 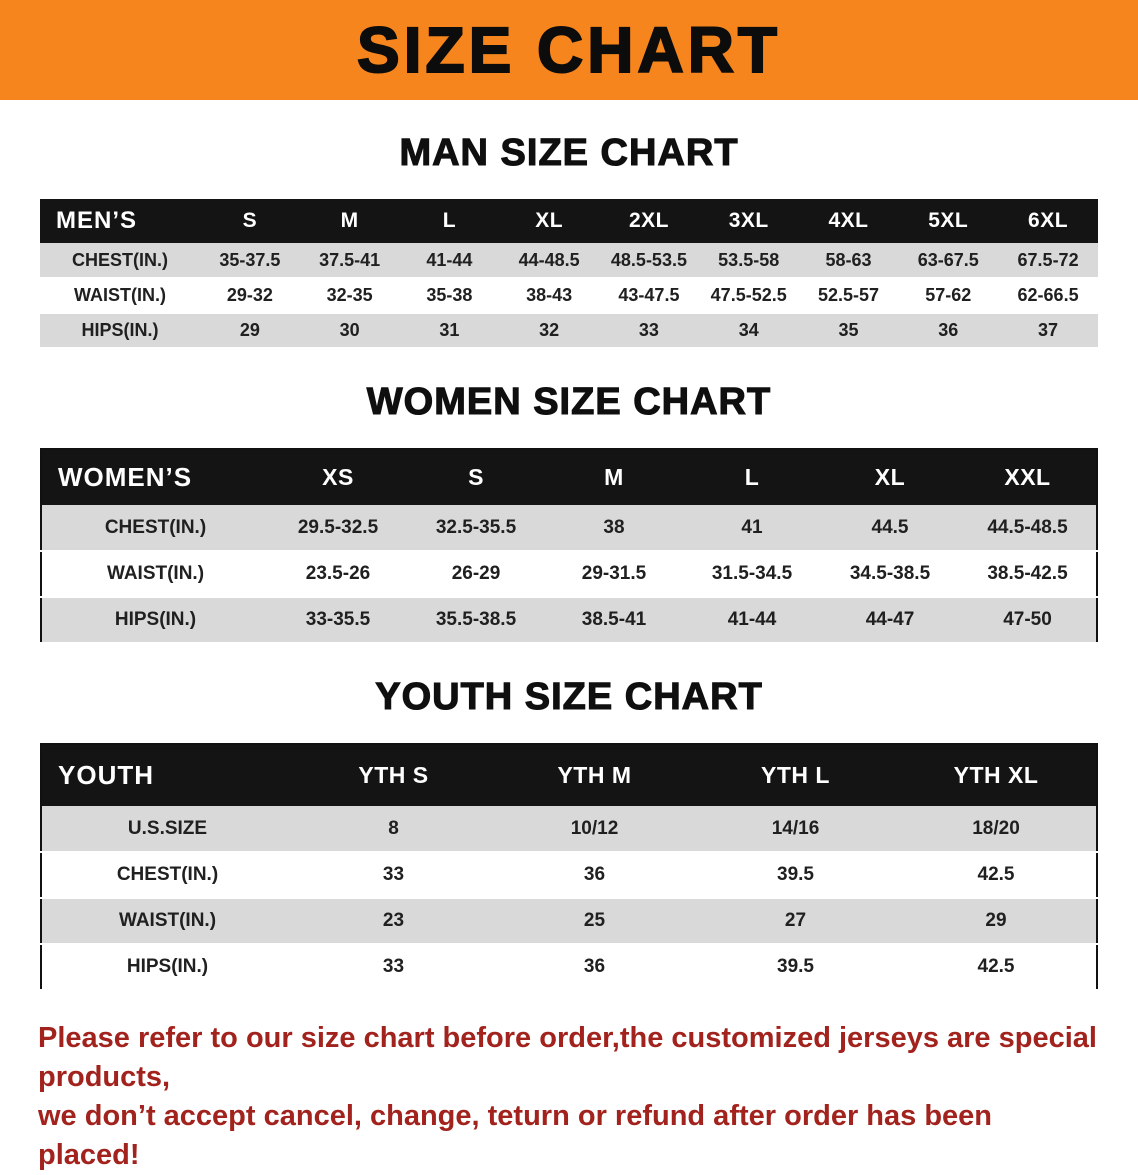 What do you see at coordinates (890, 574) in the screenshot?
I see `cell: 34.5-38.5` at bounding box center [890, 574].